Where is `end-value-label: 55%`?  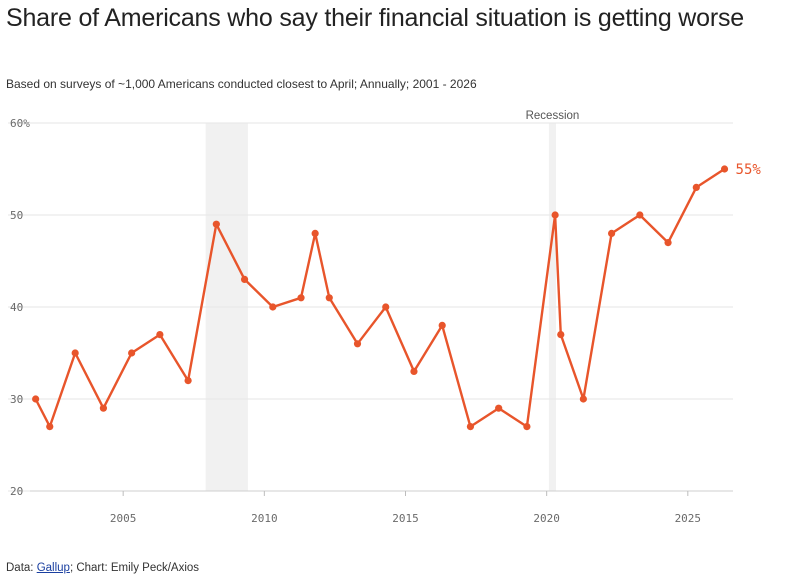 end-value-label: 55% is located at coordinates (749, 170).